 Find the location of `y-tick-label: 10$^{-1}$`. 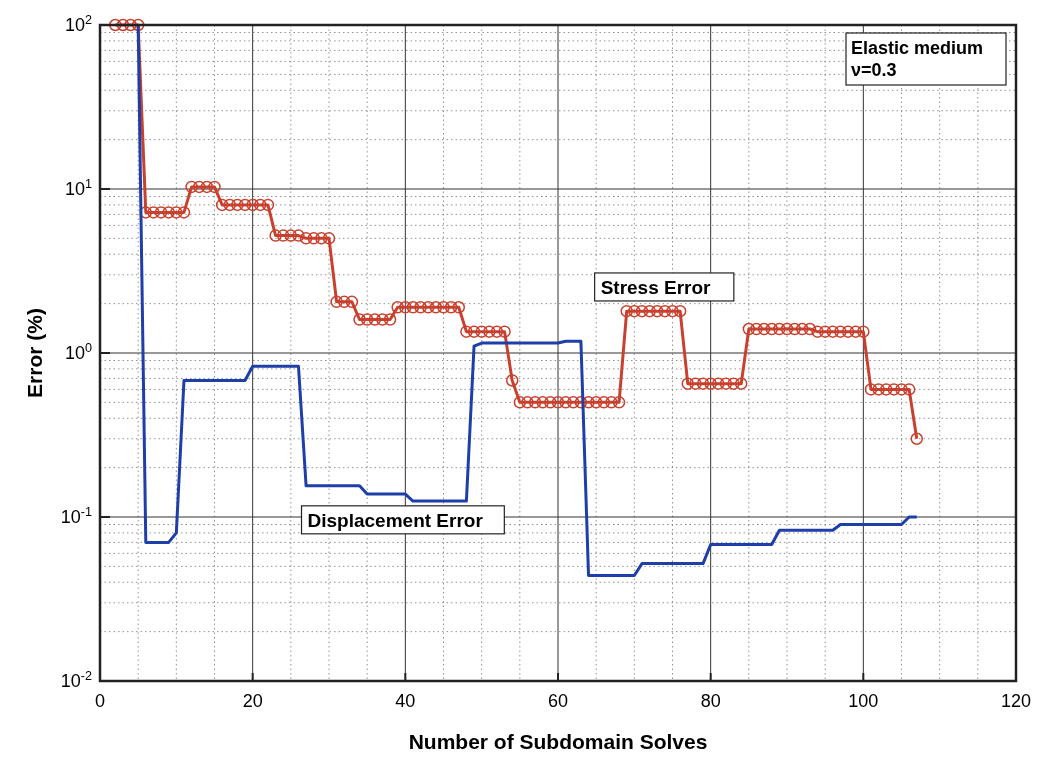

y-tick-label: 10$^{-1}$ is located at coordinates (76, 516).